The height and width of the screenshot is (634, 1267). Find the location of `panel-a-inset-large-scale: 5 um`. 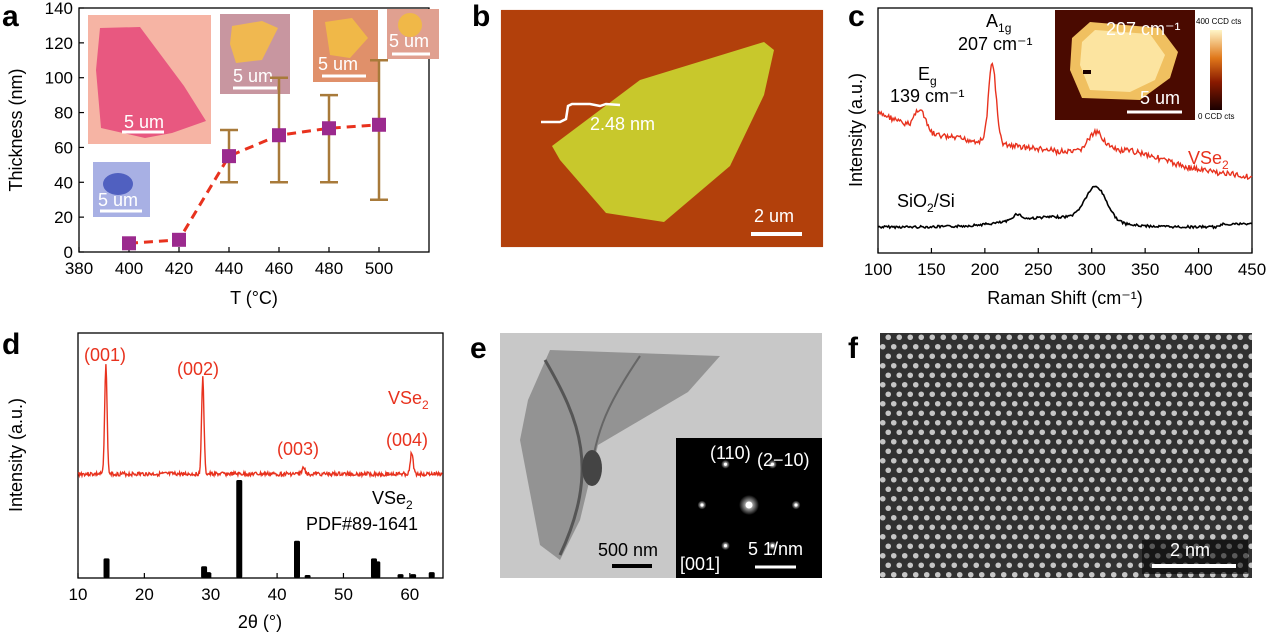

panel-a-inset-large-scale: 5 um is located at coordinates (144, 122).